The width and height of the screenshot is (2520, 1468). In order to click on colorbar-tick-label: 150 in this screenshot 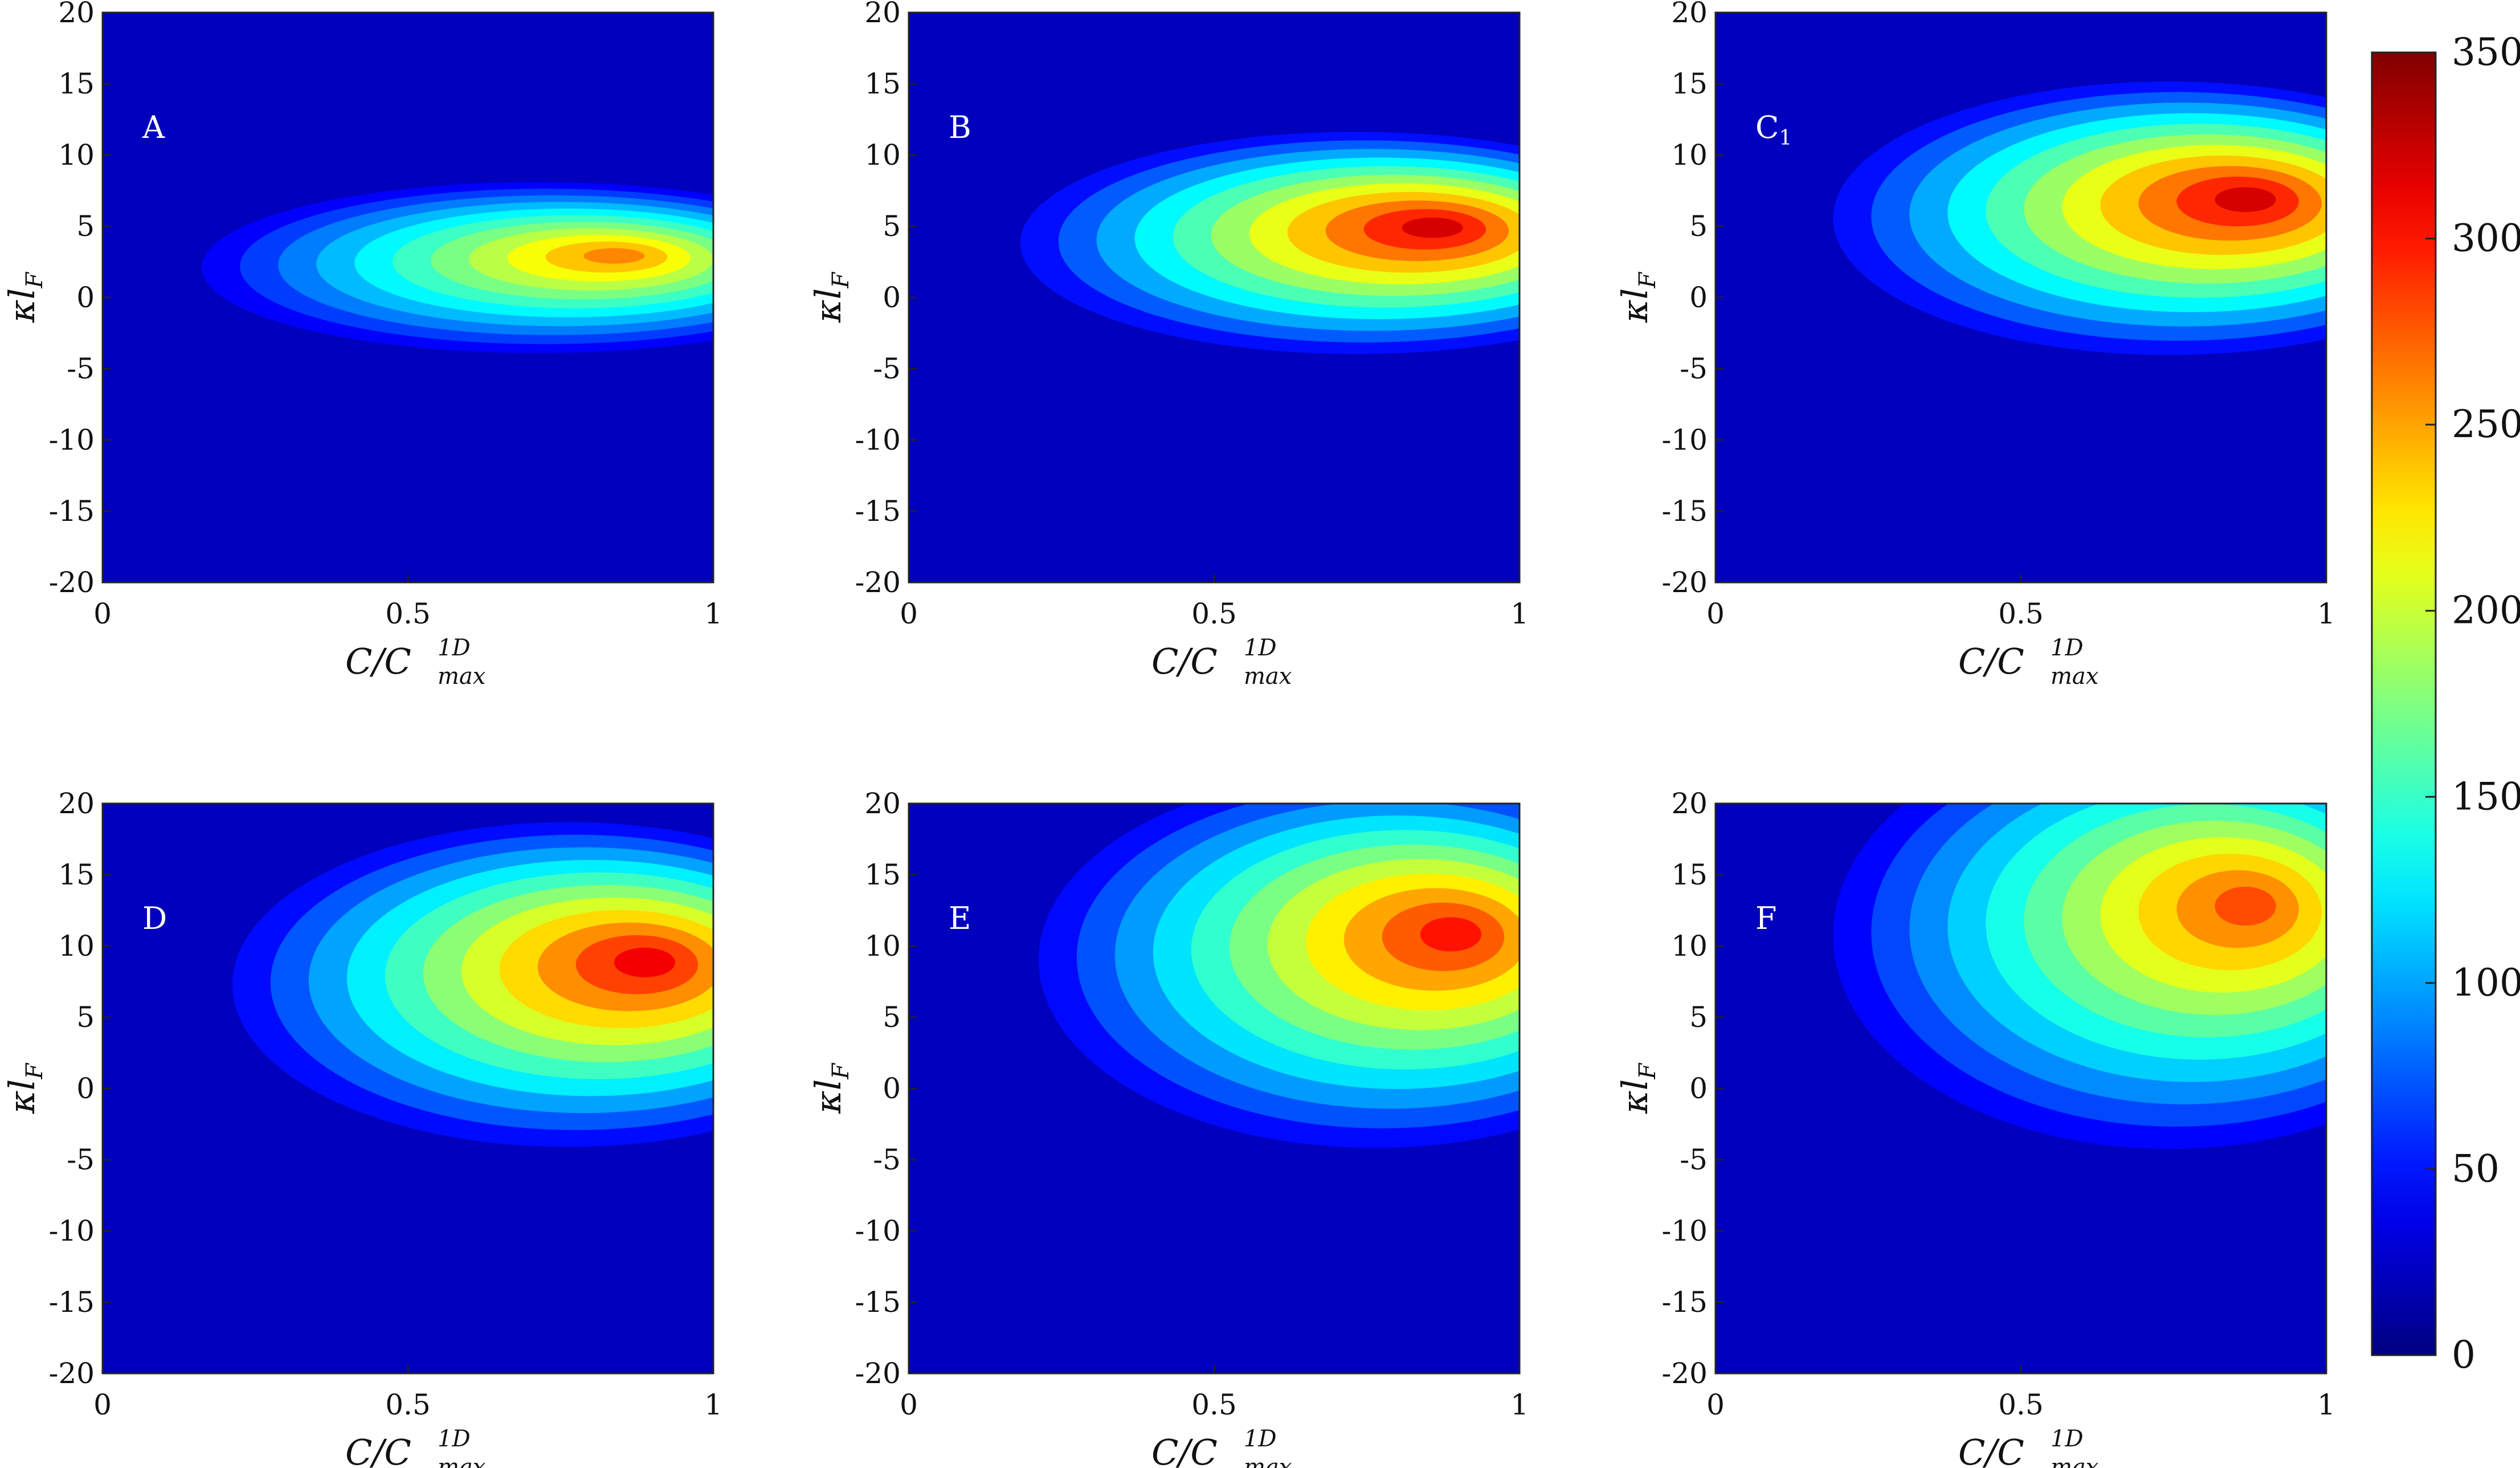, I will do `click(2486, 796)`.